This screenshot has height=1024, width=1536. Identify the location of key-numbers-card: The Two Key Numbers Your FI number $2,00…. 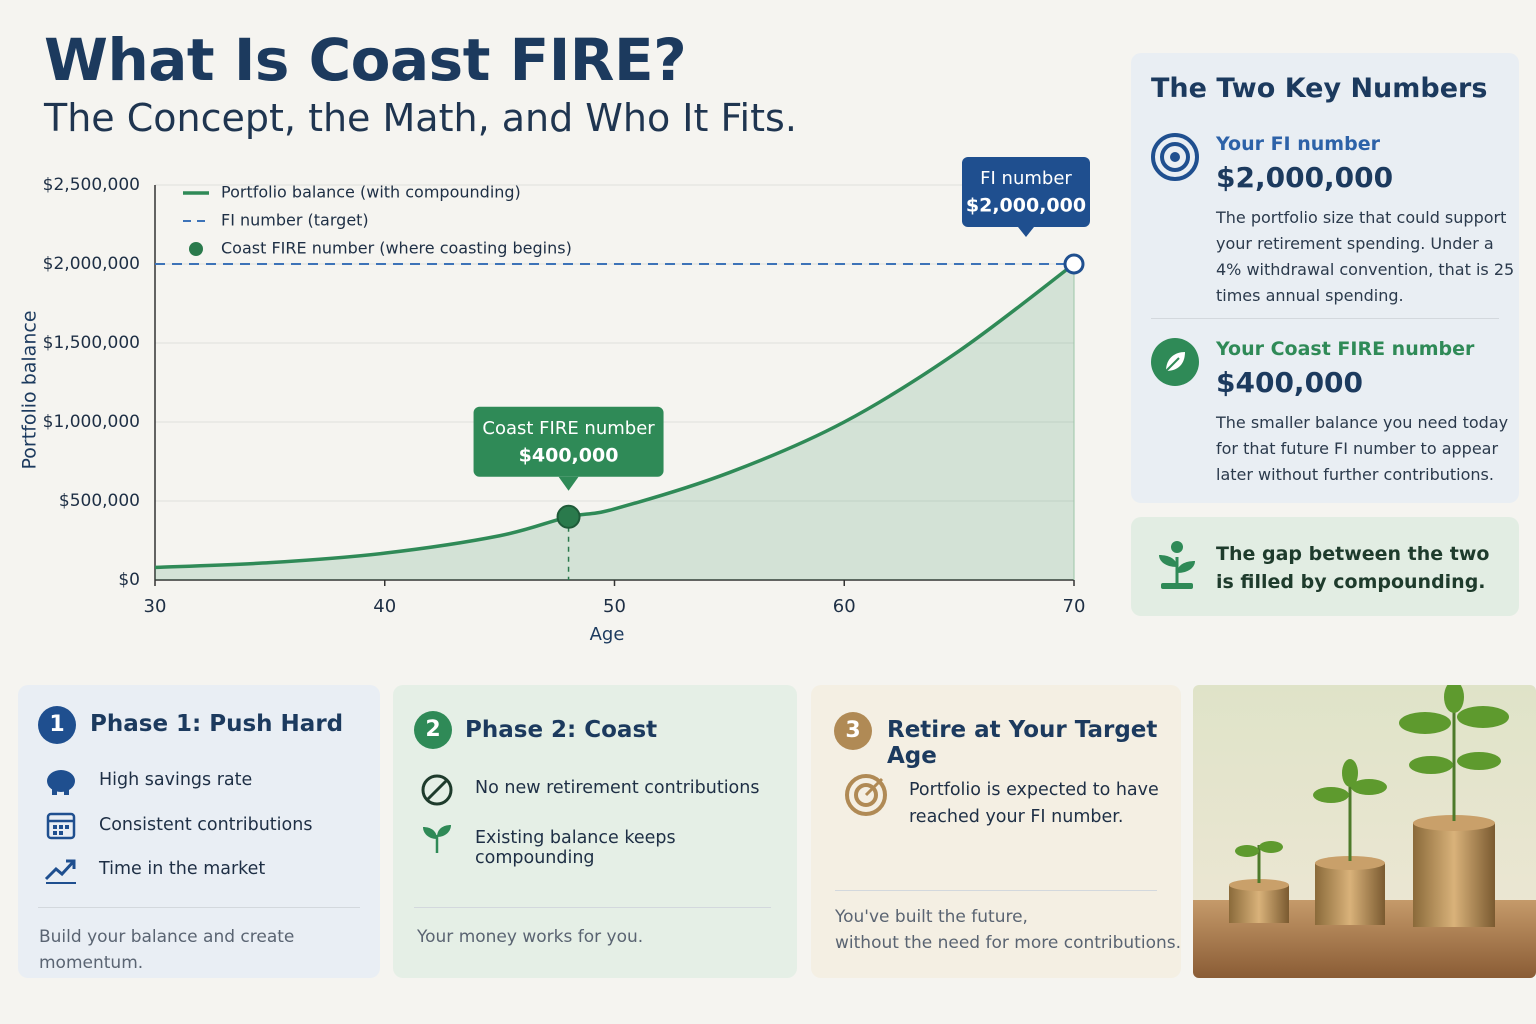
(1325, 278).